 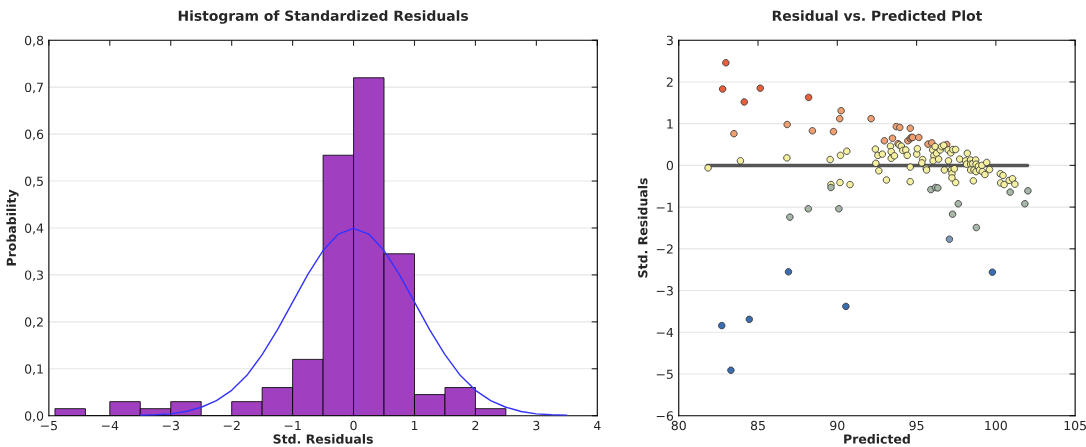 What do you see at coordinates (664, 291) in the screenshot?
I see `y-tick-label: −3` at bounding box center [664, 291].